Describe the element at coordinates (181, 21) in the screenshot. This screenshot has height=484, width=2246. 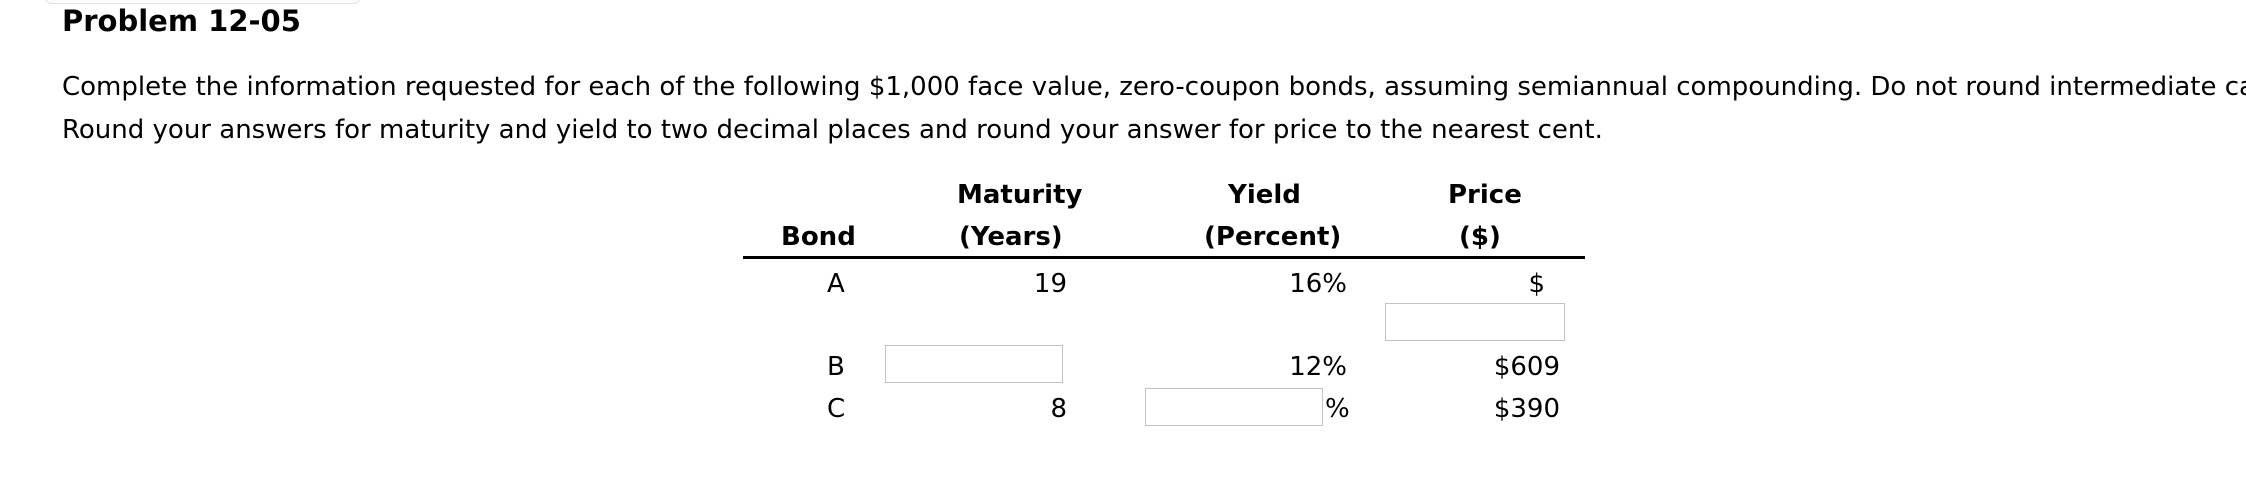
I see `page-title: Problem 12-05` at that location.